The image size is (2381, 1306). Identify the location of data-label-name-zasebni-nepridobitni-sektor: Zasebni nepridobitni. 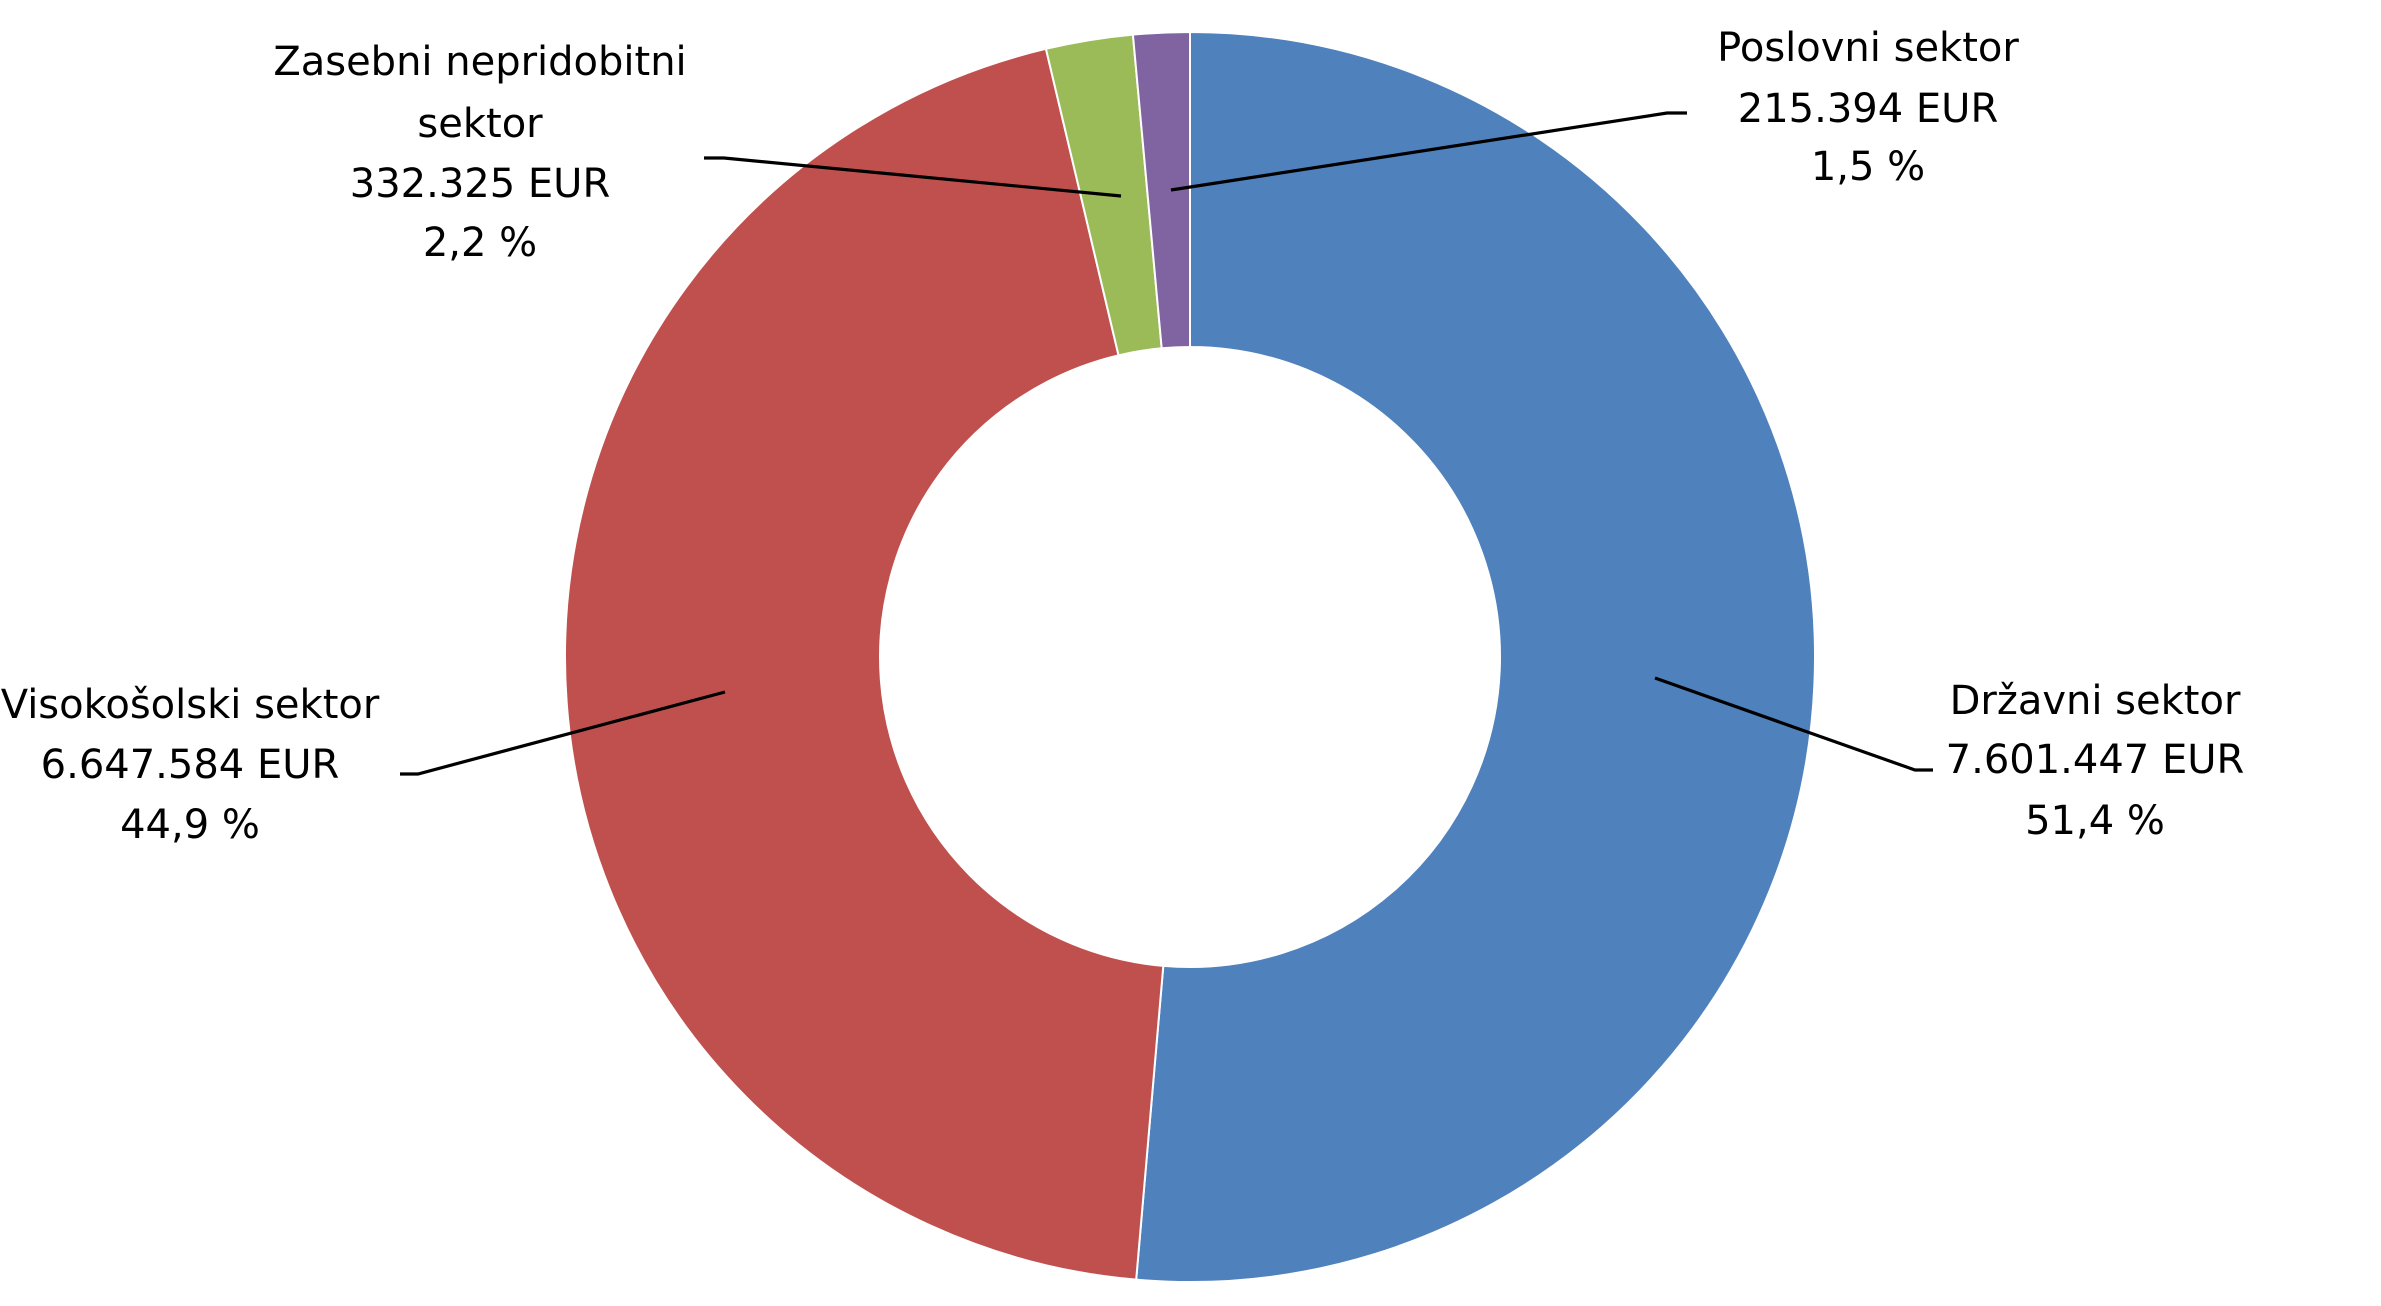
(479, 62).